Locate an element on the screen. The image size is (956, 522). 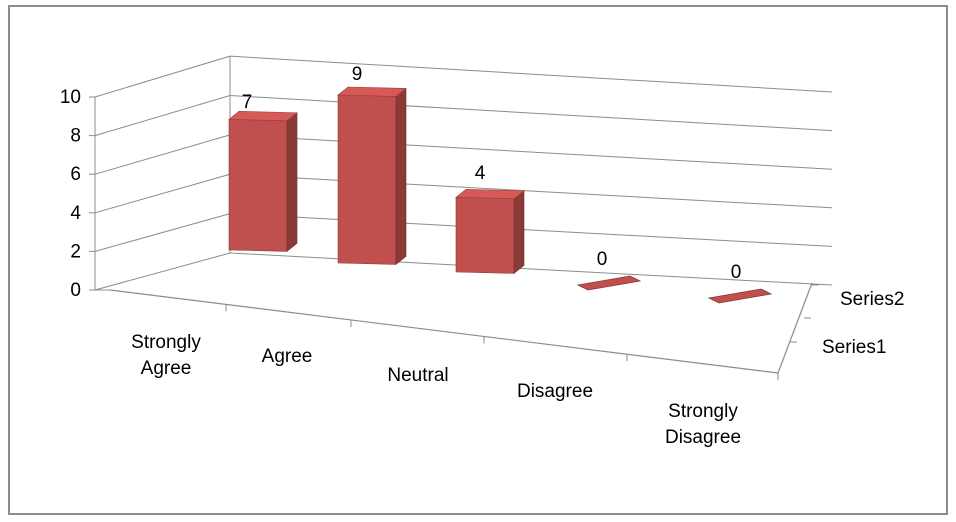
data-label: 7 is located at coordinates (247, 102).